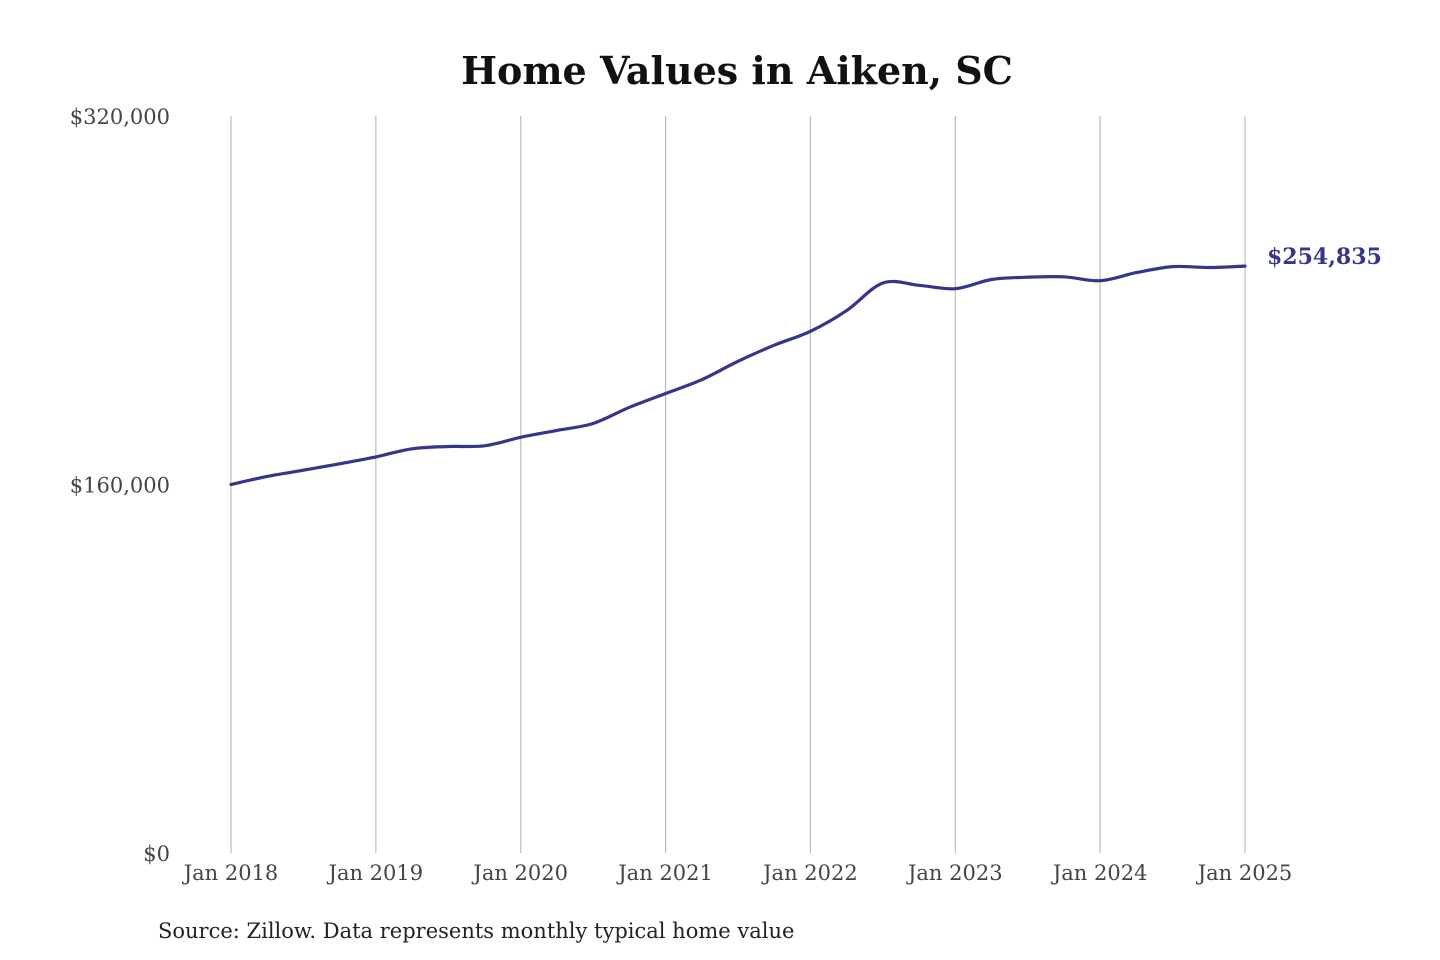  Describe the element at coordinates (156, 854) in the screenshot. I see `y-tick-label-0: $0` at that location.